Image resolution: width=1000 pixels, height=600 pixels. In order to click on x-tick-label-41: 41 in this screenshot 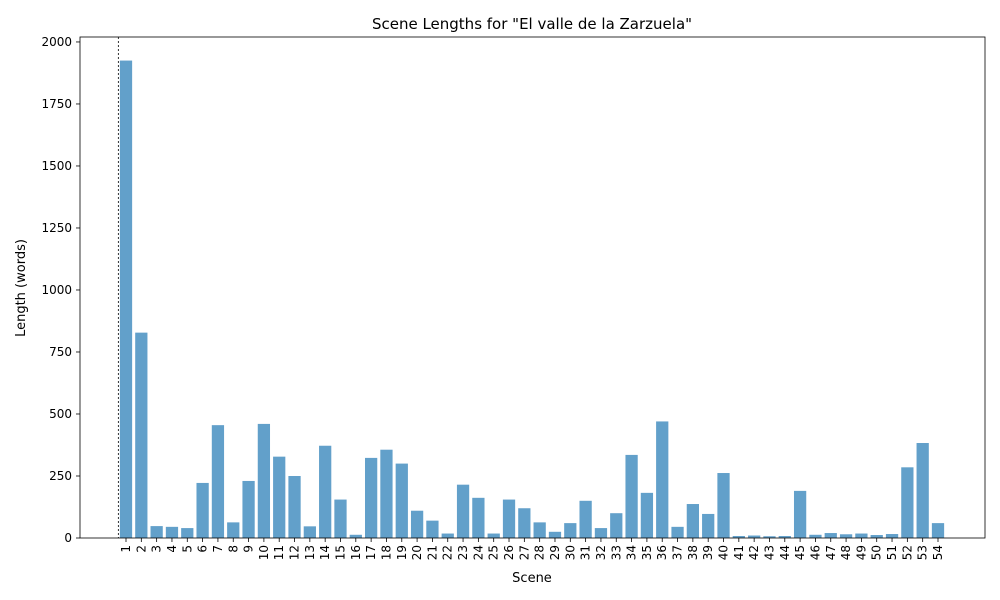, I will do `click(739, 552)`.